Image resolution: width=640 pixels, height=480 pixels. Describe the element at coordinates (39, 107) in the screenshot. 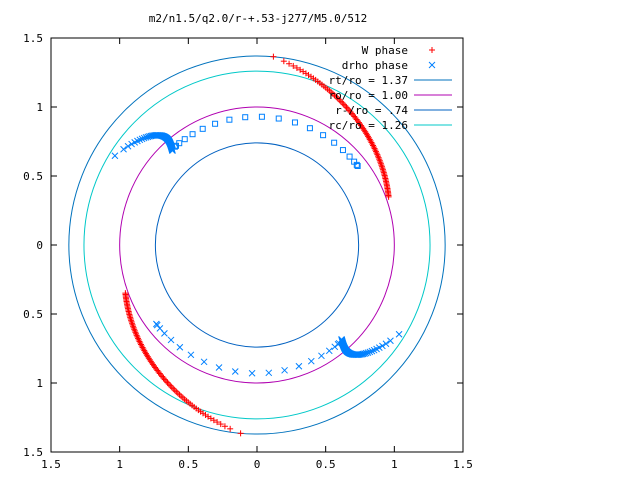

I see `y-tick-label: 1` at that location.